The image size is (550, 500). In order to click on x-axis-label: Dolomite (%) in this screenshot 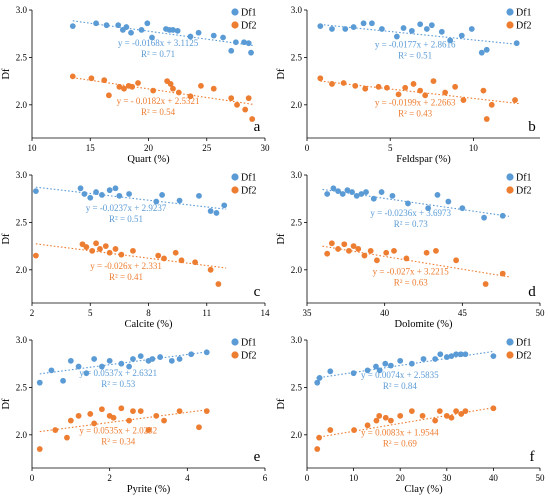, I will do `click(423, 324)`.